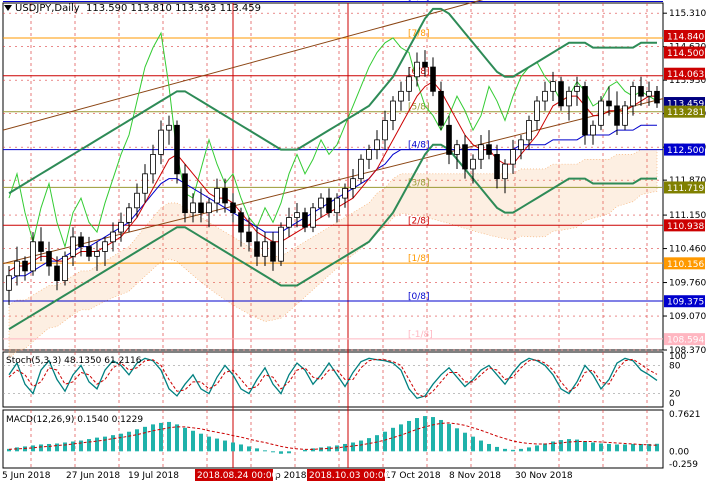 The width and height of the screenshot is (706, 493). What do you see at coordinates (683, 465) in the screenshot?
I see `macd-axis-label: -0.259` at bounding box center [683, 465].